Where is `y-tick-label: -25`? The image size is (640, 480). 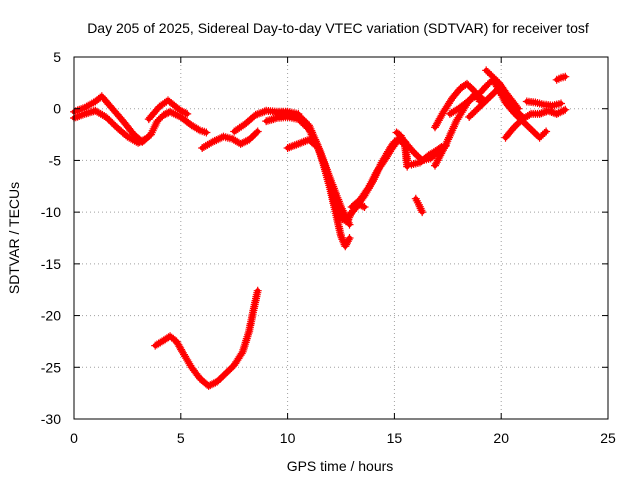 y-tick-label: -25 is located at coordinates (51, 367).